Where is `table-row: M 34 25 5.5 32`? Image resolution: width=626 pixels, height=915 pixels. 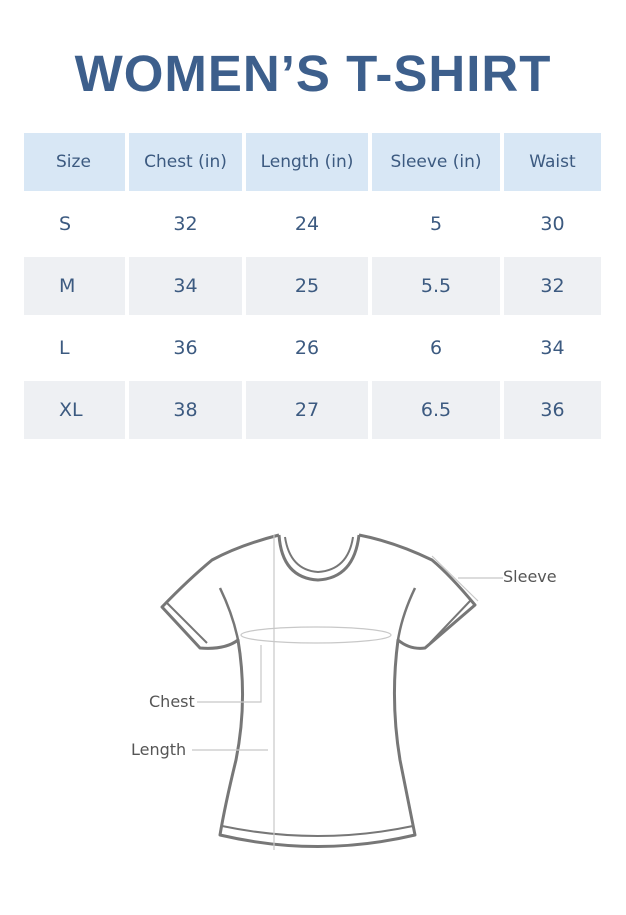
table-row: M 34 25 5.5 32 is located at coordinates (314, 286).